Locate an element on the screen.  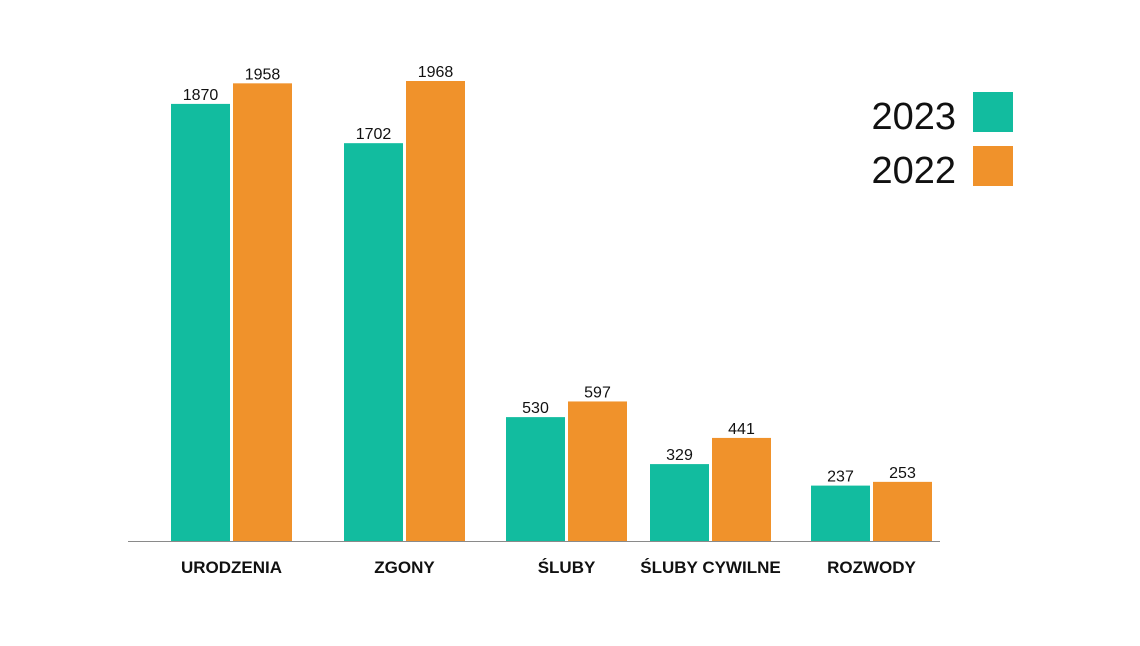
legend-label: 2023 is located at coordinates (913, 117).